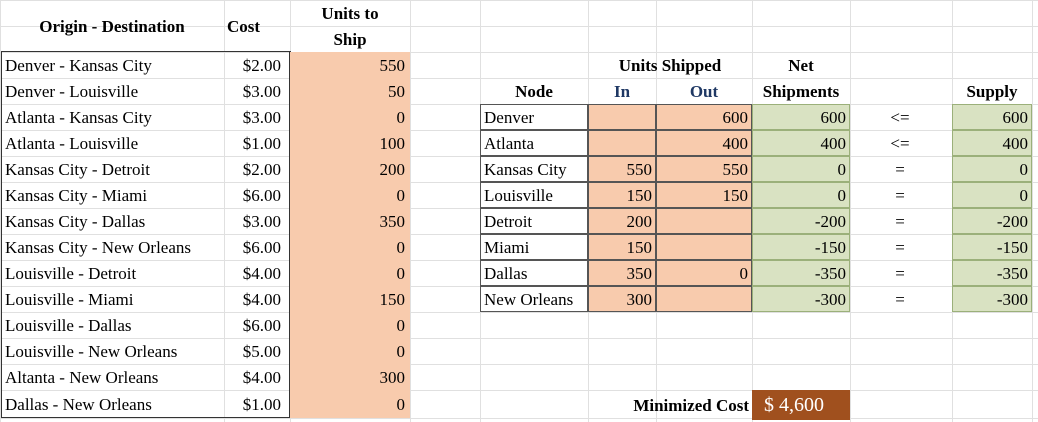 The width and height of the screenshot is (1038, 422). What do you see at coordinates (622, 221) in the screenshot?
I see `node-units-in: 200` at bounding box center [622, 221].